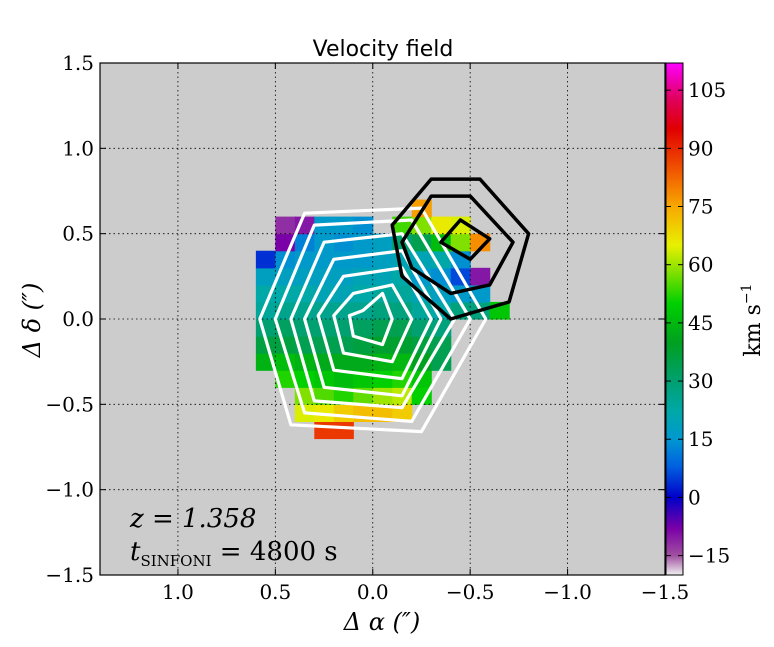 This screenshot has height=647, width=774. Describe the element at coordinates (709, 556) in the screenshot. I see `colorbar-tick-label: −15` at that location.